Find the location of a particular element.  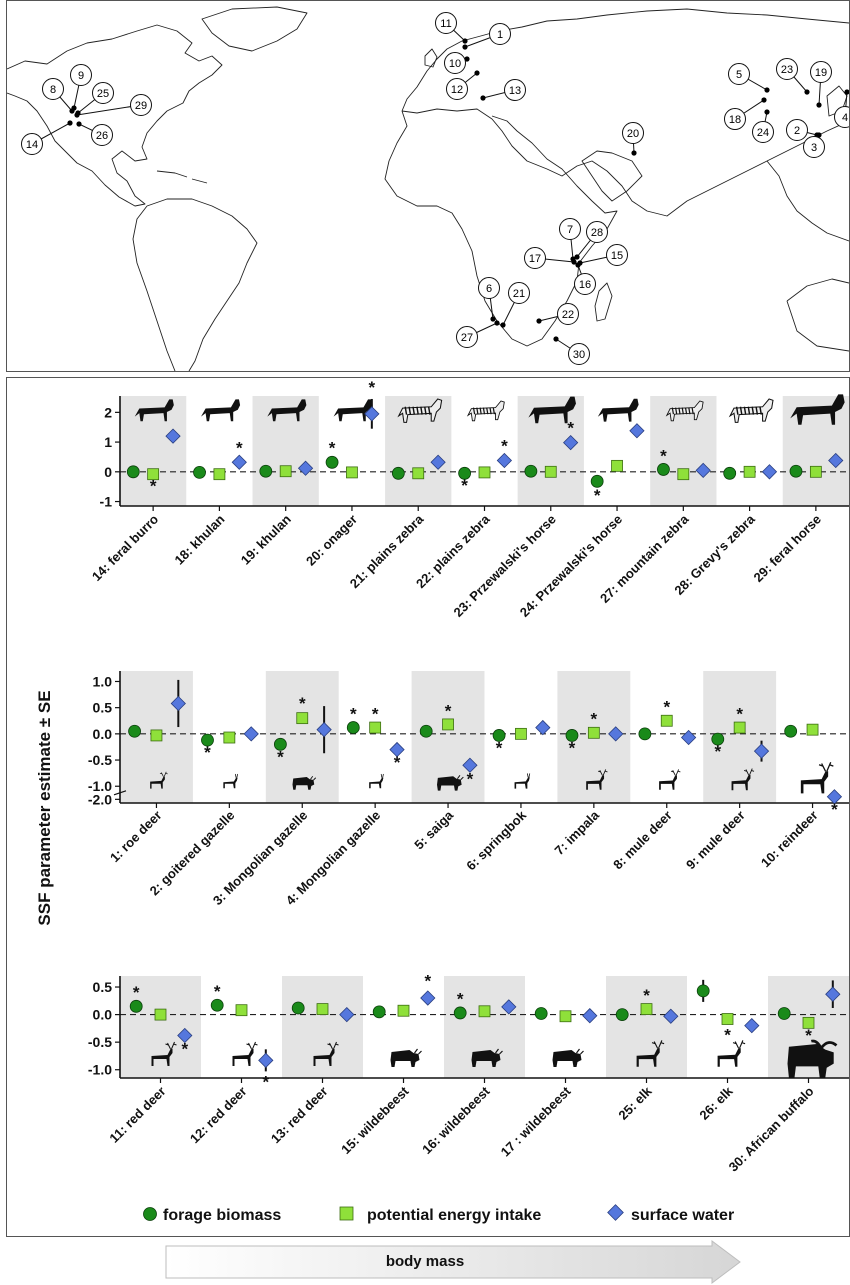

site-label-number: 18 is located at coordinates (735, 120).